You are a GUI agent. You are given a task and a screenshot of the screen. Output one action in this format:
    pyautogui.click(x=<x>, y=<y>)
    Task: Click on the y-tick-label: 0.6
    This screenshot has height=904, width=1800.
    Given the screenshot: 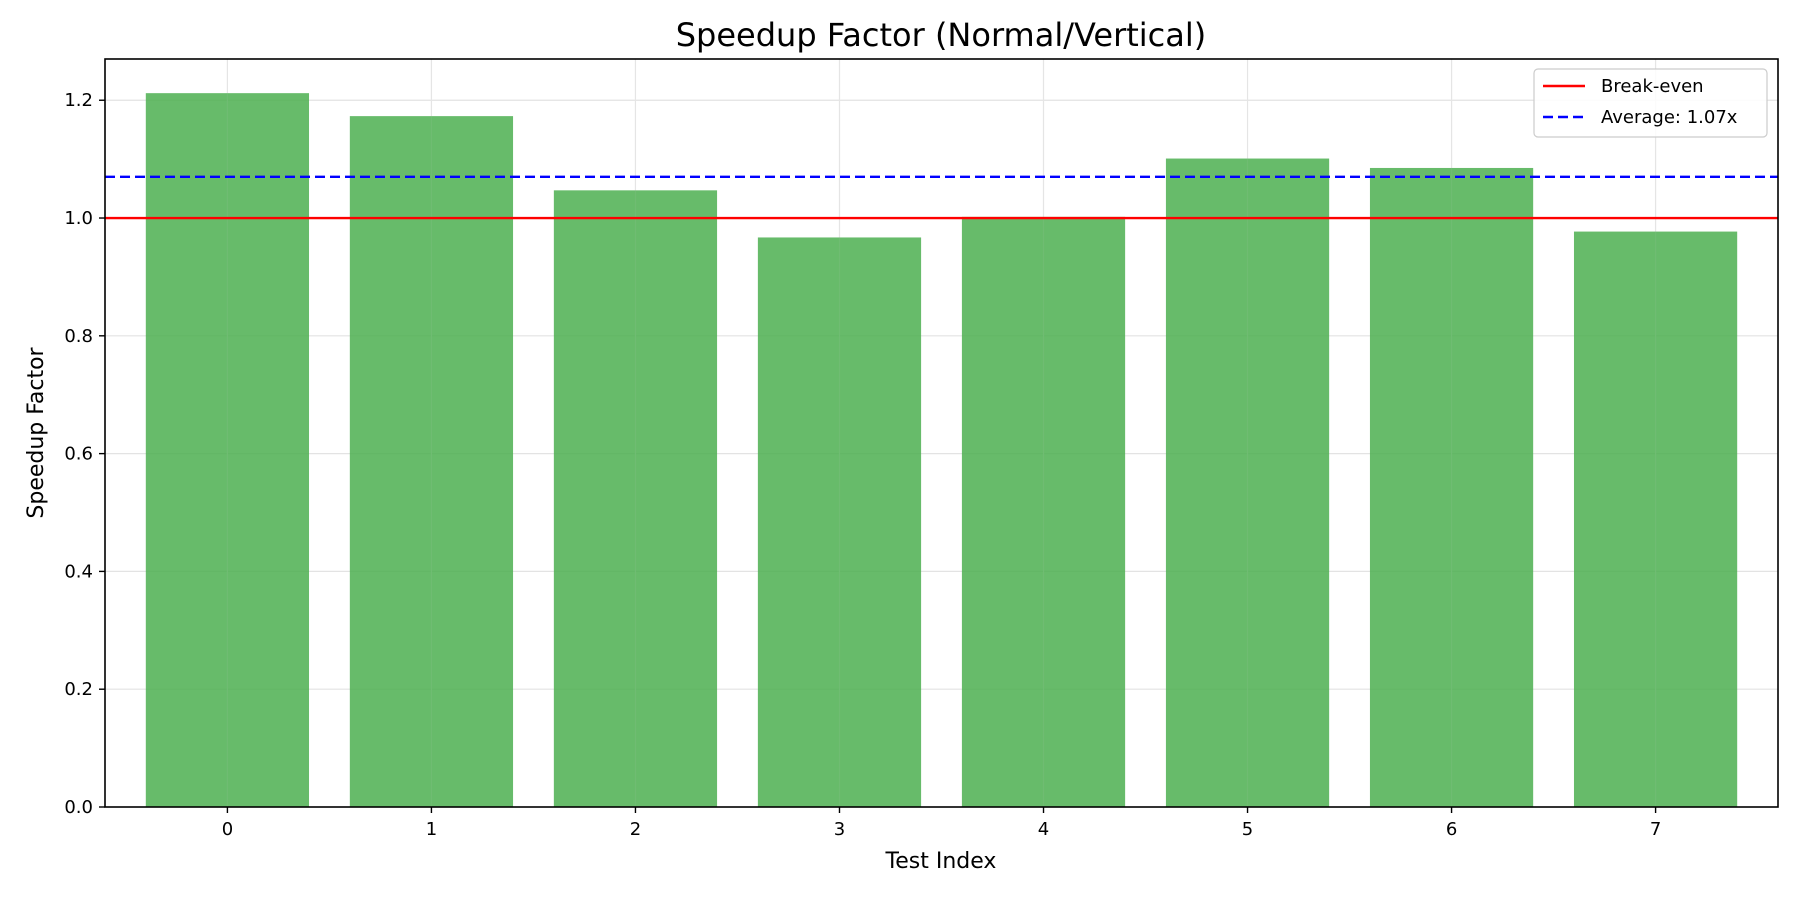 What is the action you would take?
    pyautogui.click(x=78, y=454)
    